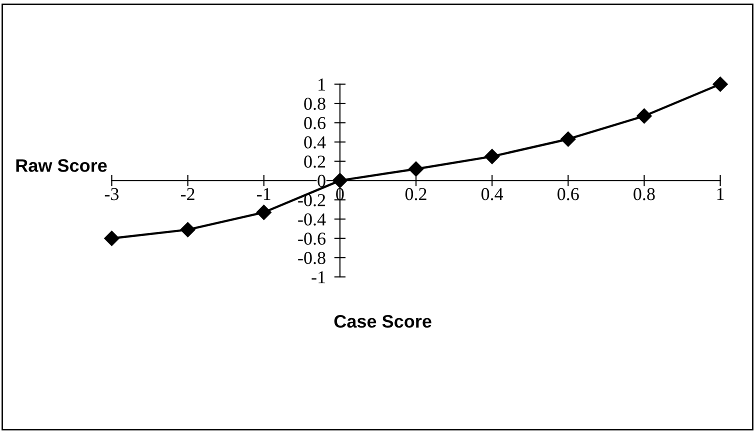 The height and width of the screenshot is (434, 755). I want to click on x-tick-label: 0.6, so click(568, 194).